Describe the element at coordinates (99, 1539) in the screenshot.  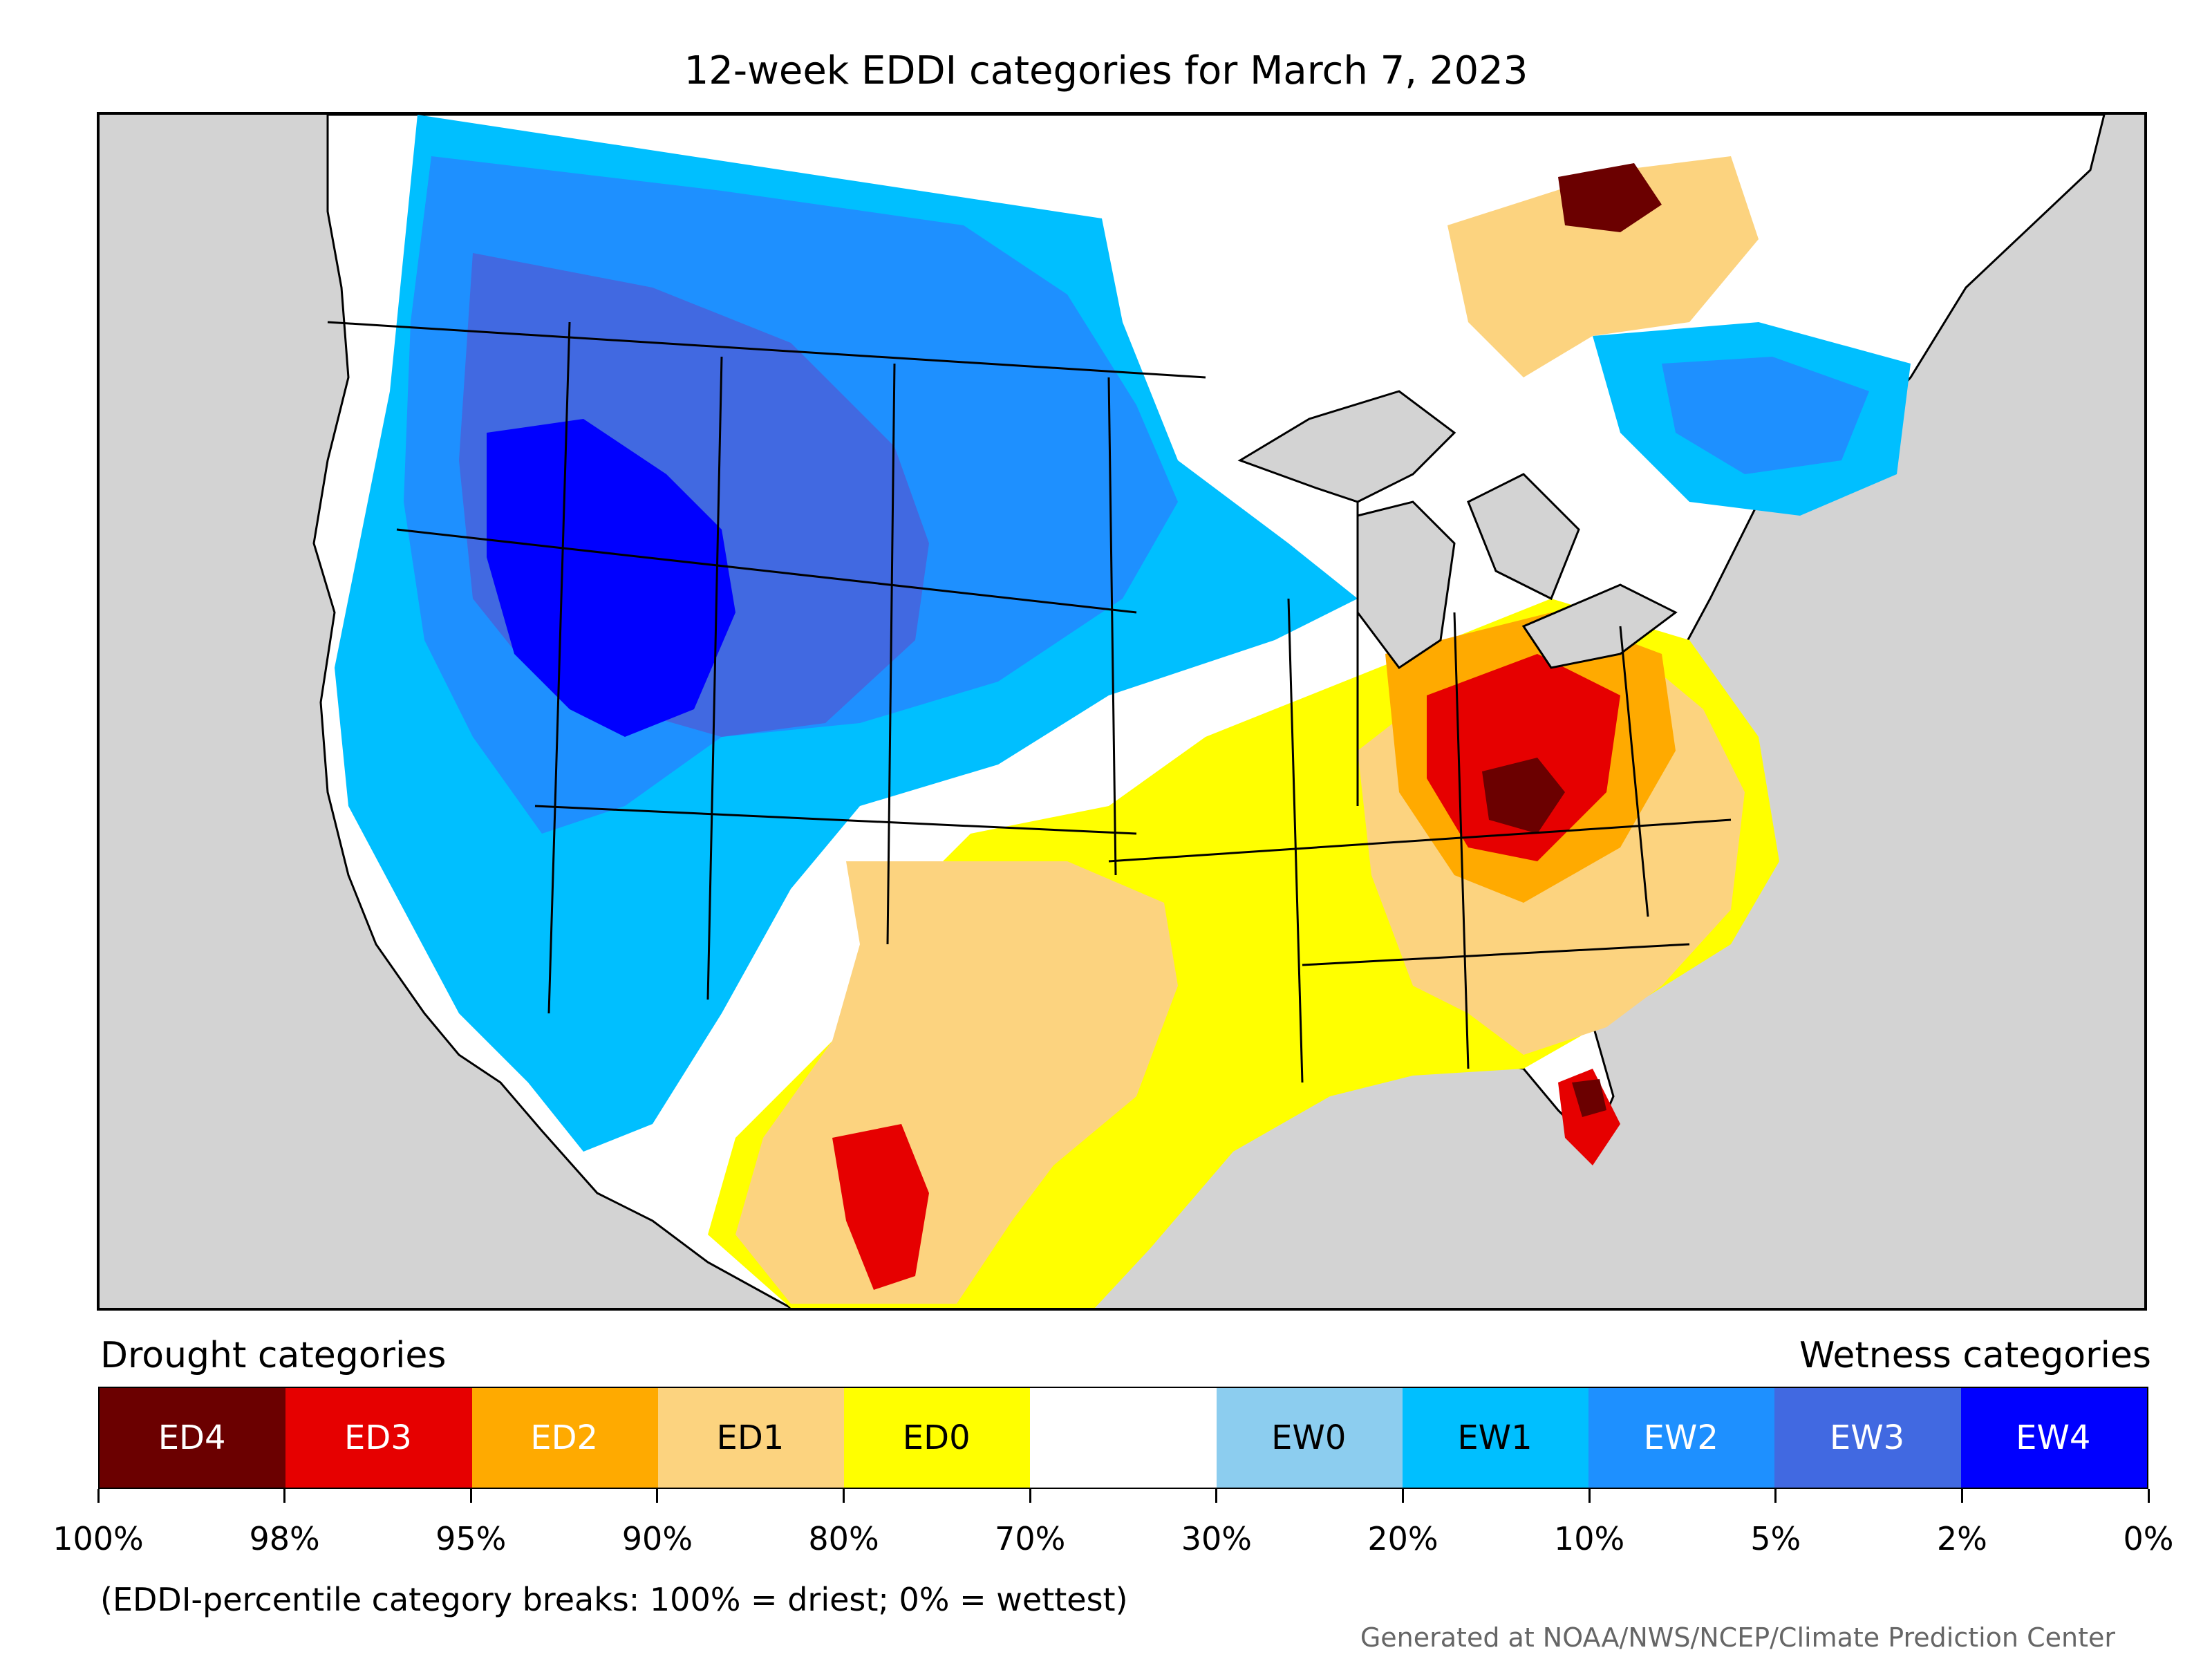
I see `colorbar-tick-label: 100%` at that location.